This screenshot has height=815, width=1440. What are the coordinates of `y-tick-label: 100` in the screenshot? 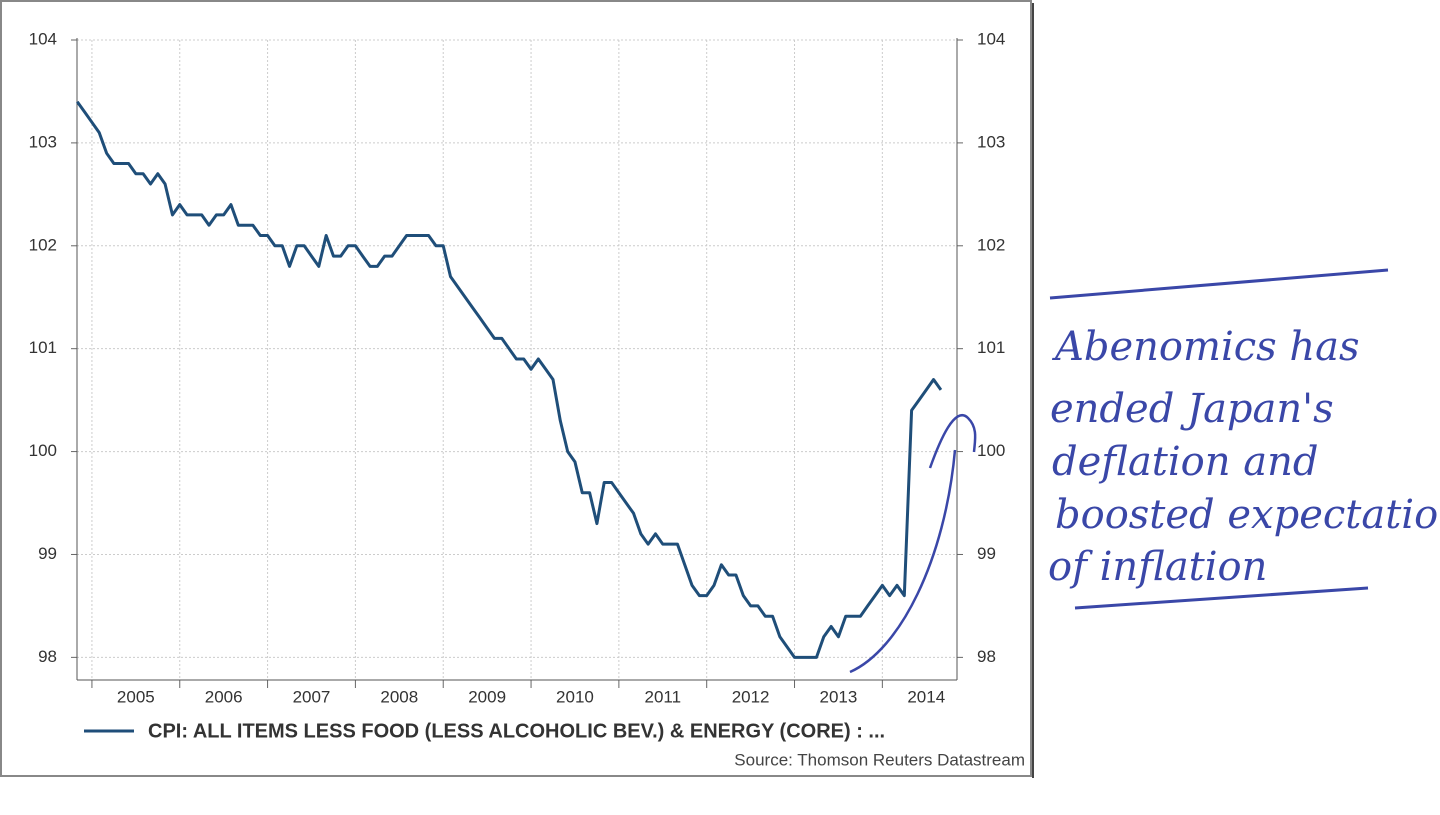 It's located at (43, 450).